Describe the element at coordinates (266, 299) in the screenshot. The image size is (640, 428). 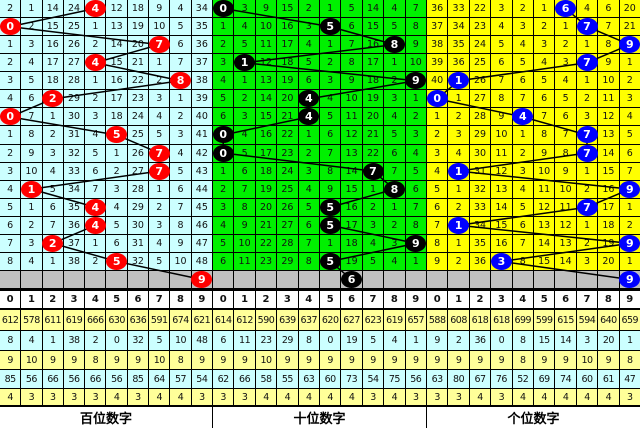
I see `digit-header-2: 2` at that location.